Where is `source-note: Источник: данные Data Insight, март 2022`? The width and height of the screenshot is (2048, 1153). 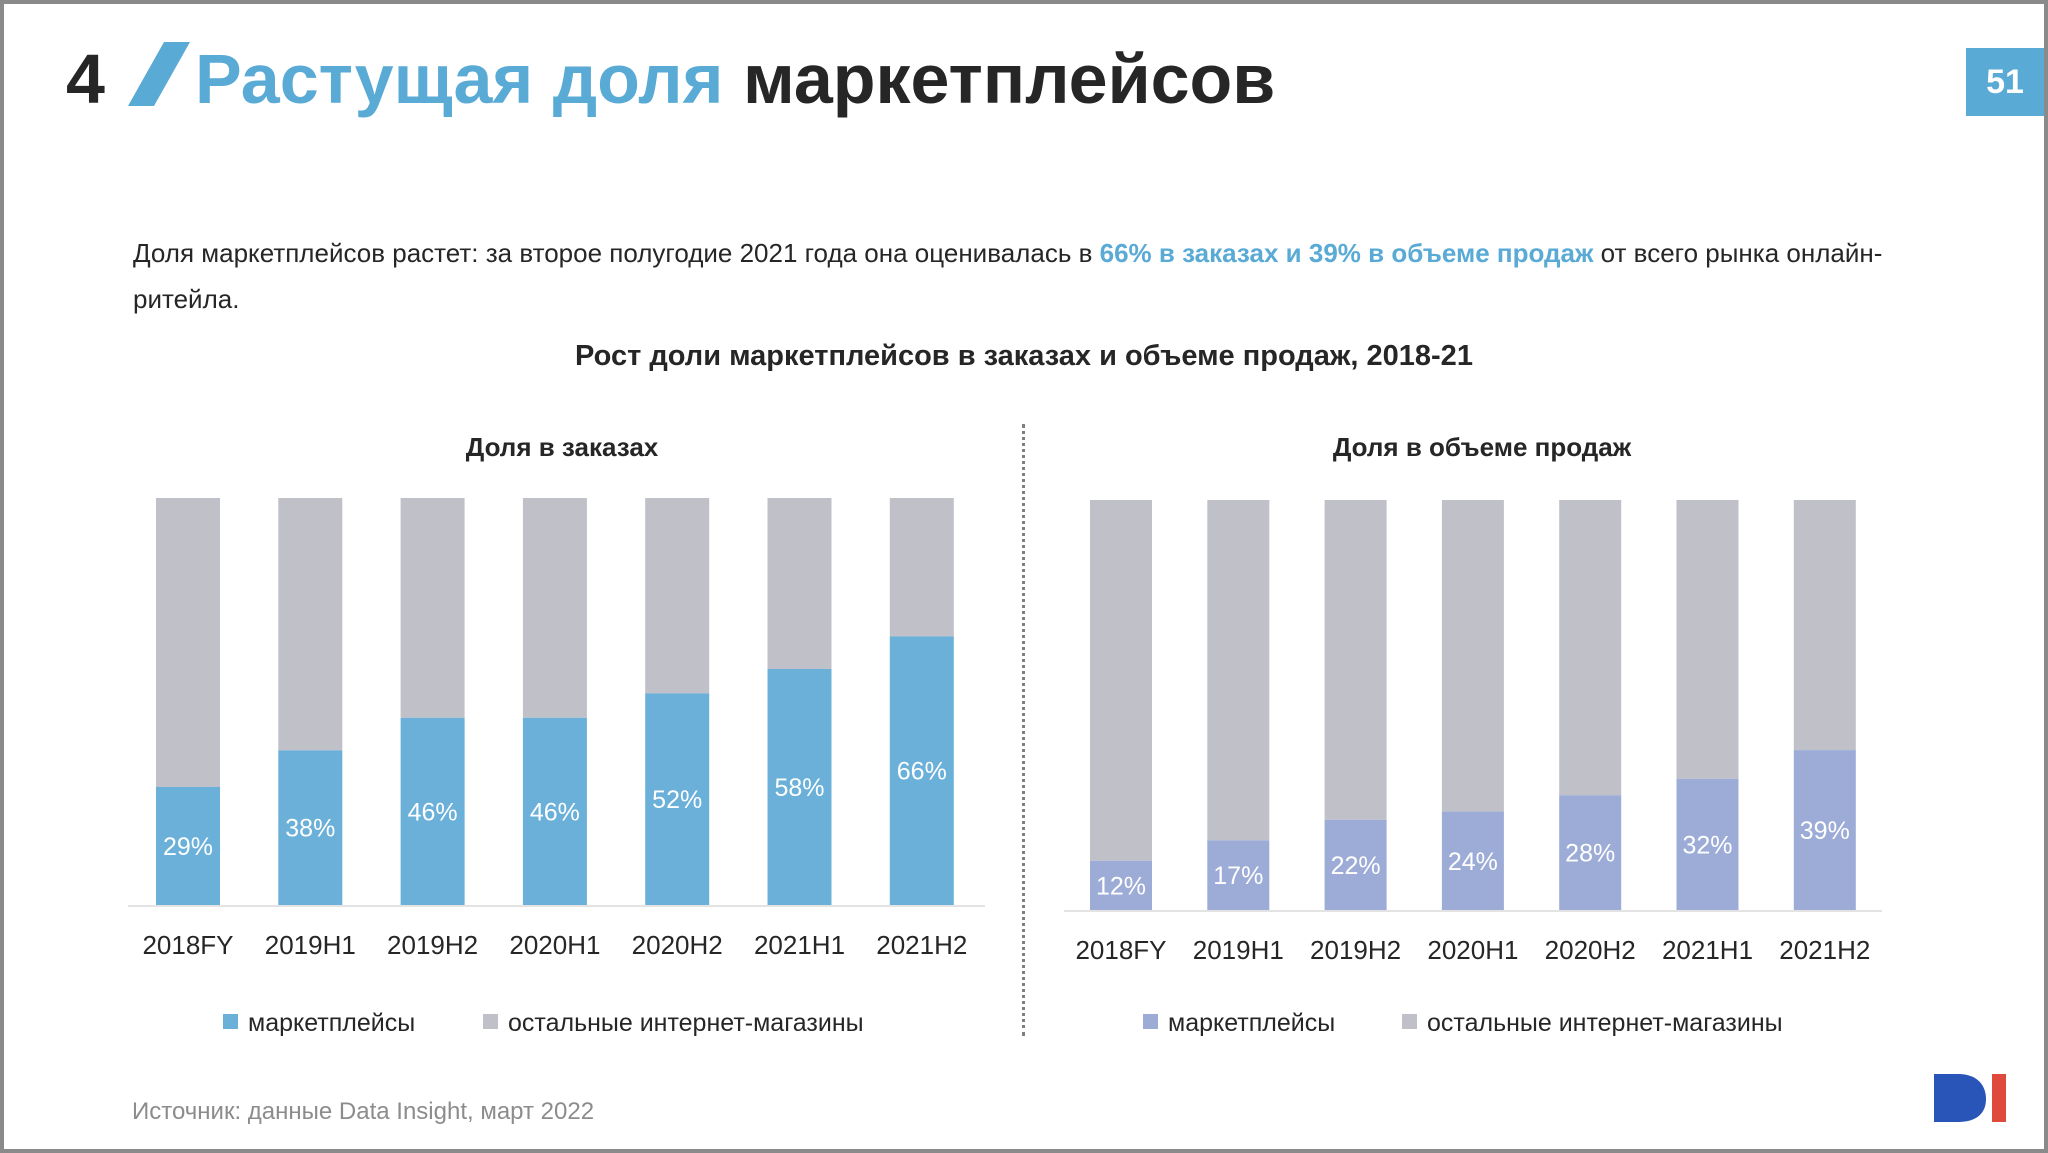
source-note: Источник: данные Data Insight, март 2022 is located at coordinates (363, 1111).